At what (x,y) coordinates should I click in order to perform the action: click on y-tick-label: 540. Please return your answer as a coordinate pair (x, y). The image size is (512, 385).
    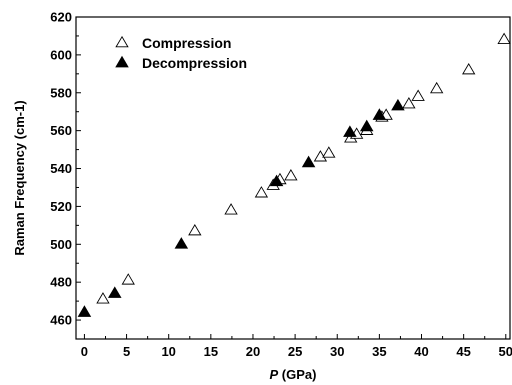
    Looking at the image, I should click on (61, 168).